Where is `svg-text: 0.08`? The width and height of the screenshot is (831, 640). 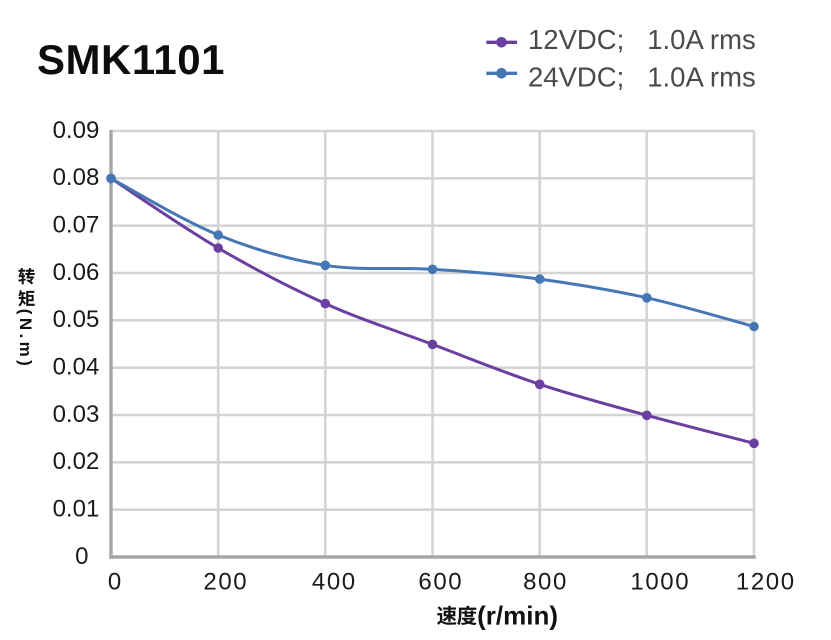
svg-text: 0.08 is located at coordinates (76, 177).